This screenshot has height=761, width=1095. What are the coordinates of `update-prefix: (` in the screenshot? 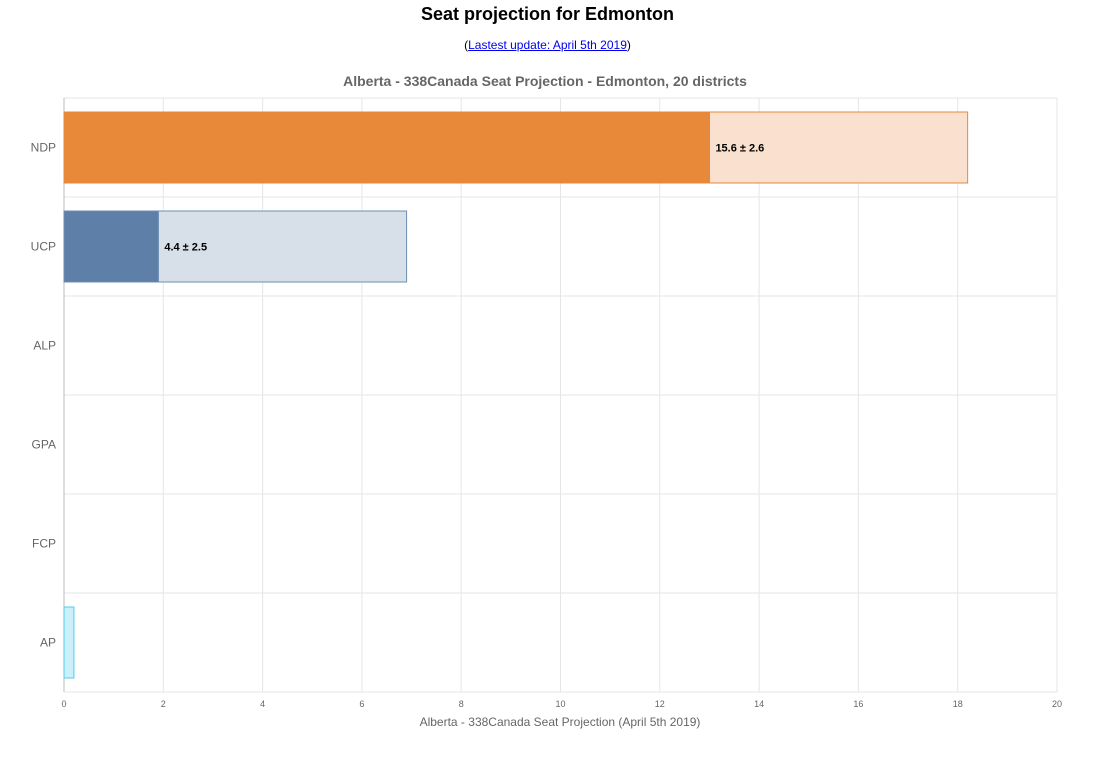 It's located at (466, 45).